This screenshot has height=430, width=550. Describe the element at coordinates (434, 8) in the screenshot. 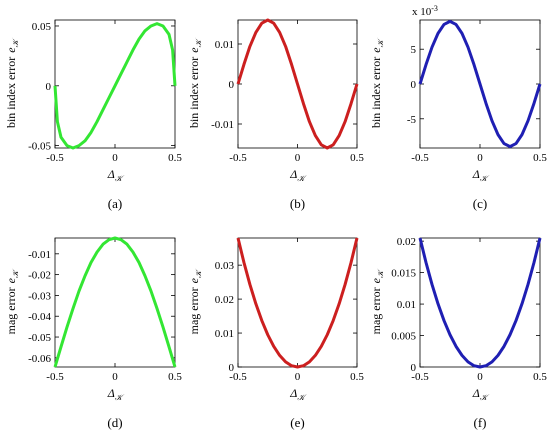

I see `multiplier-exponent: -3` at that location.